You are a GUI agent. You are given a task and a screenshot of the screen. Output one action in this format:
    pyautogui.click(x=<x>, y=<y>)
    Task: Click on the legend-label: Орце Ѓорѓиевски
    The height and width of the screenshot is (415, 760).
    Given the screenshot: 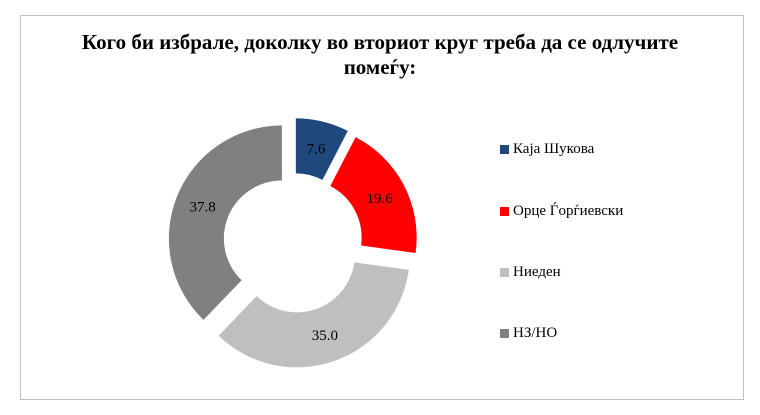 What is the action you would take?
    pyautogui.click(x=568, y=211)
    